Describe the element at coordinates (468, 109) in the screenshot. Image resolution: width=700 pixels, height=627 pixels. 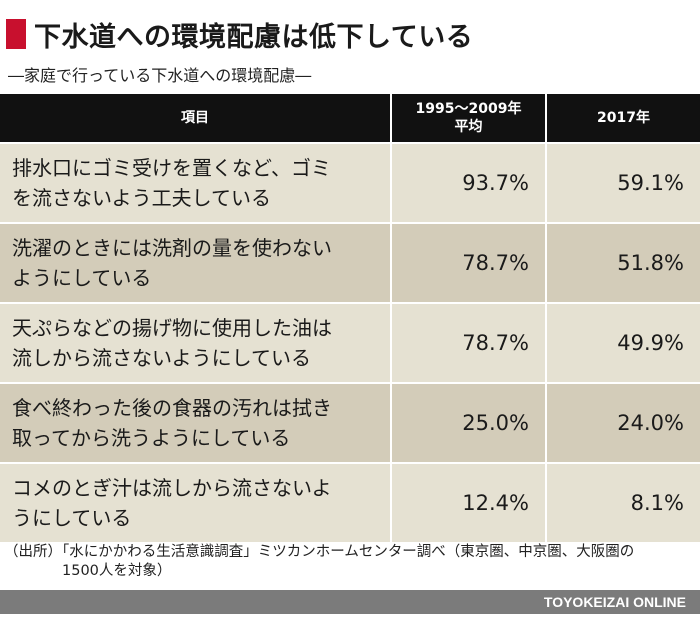
I see `header-period-line1: 1995〜2009年` at that location.